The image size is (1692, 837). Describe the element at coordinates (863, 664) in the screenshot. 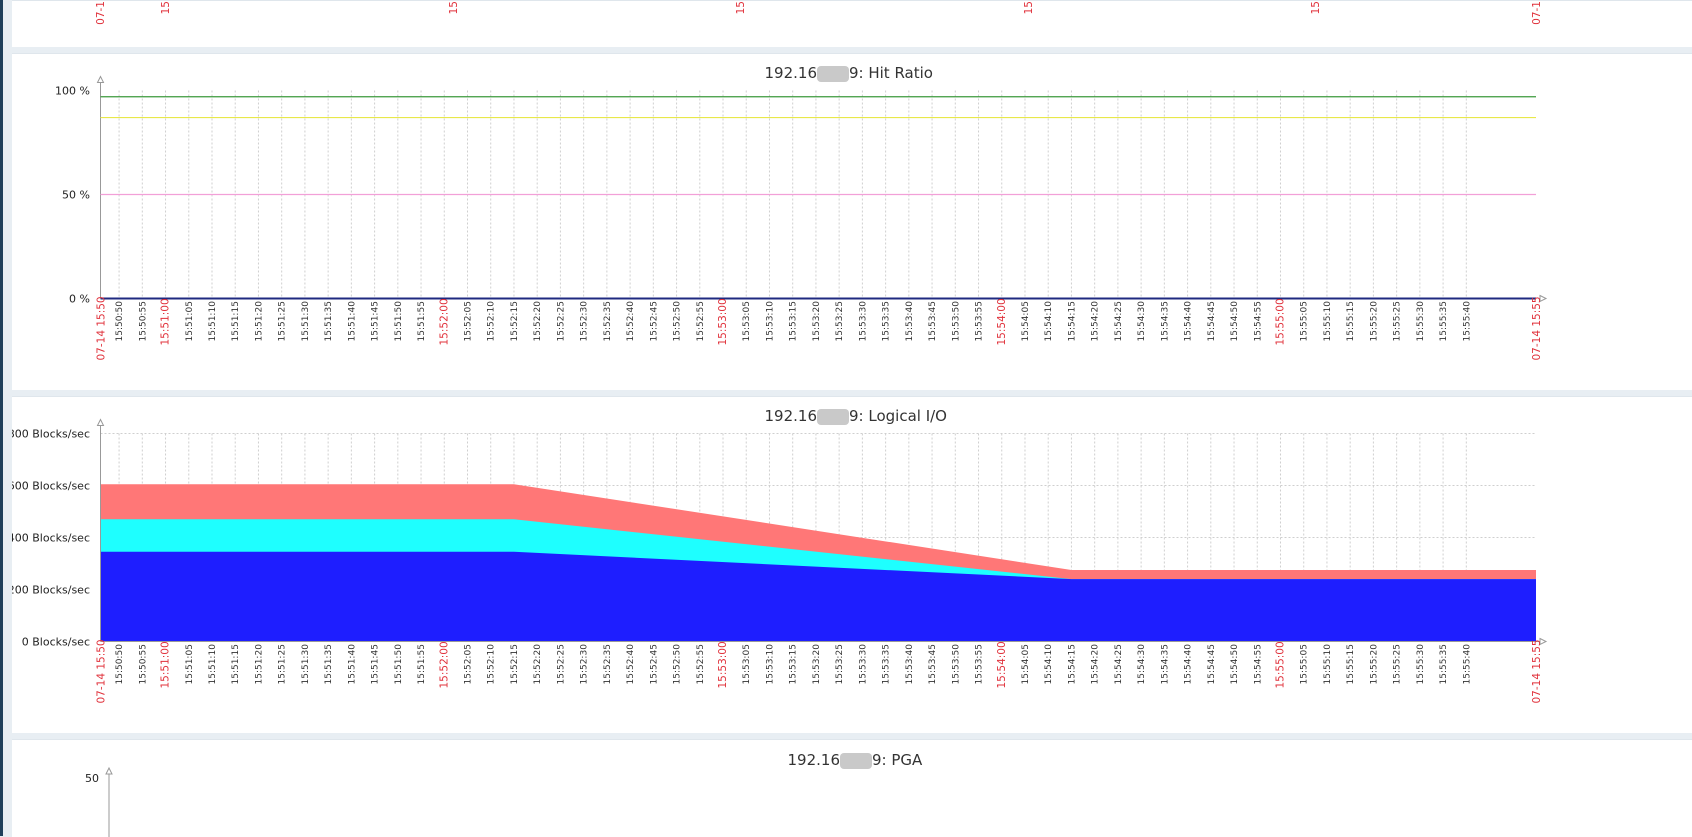

I see `x-axis-tick-label: 15:53:30` at that location.